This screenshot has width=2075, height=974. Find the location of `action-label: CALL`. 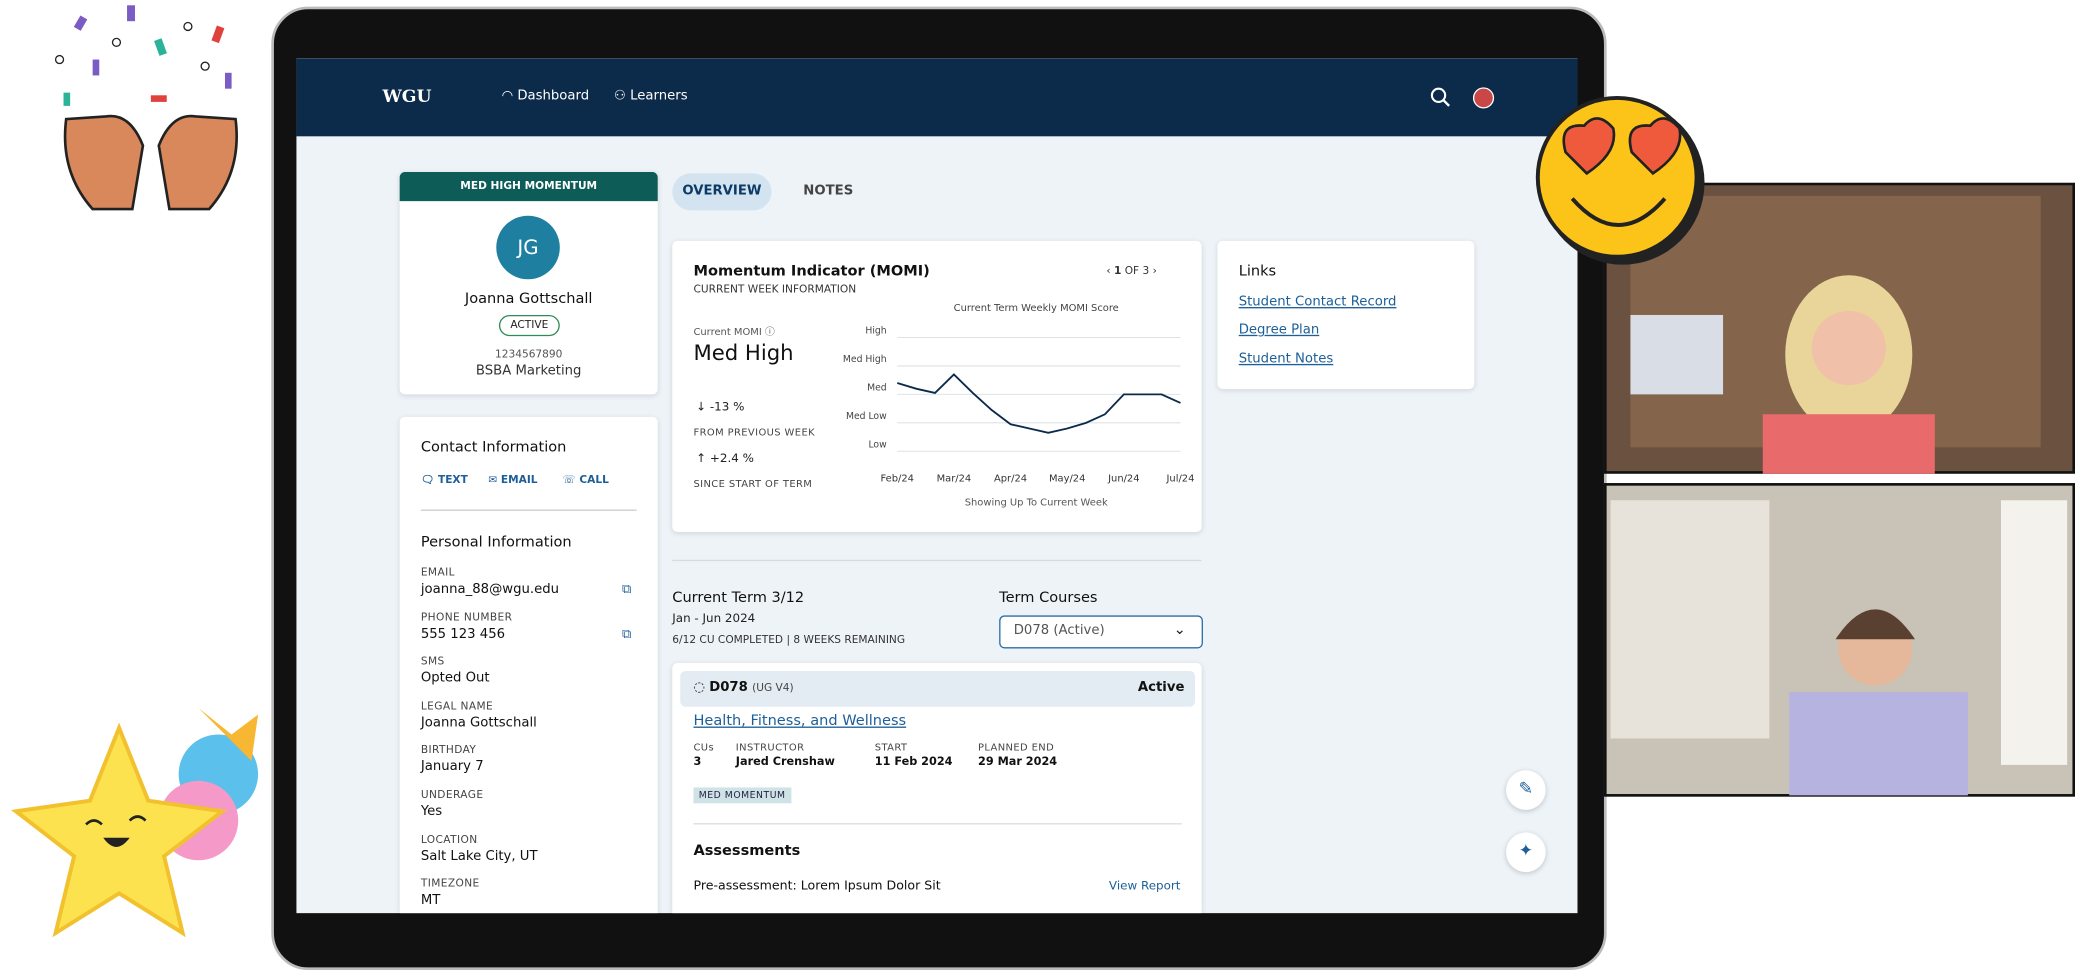

action-label: CALL is located at coordinates (594, 479).